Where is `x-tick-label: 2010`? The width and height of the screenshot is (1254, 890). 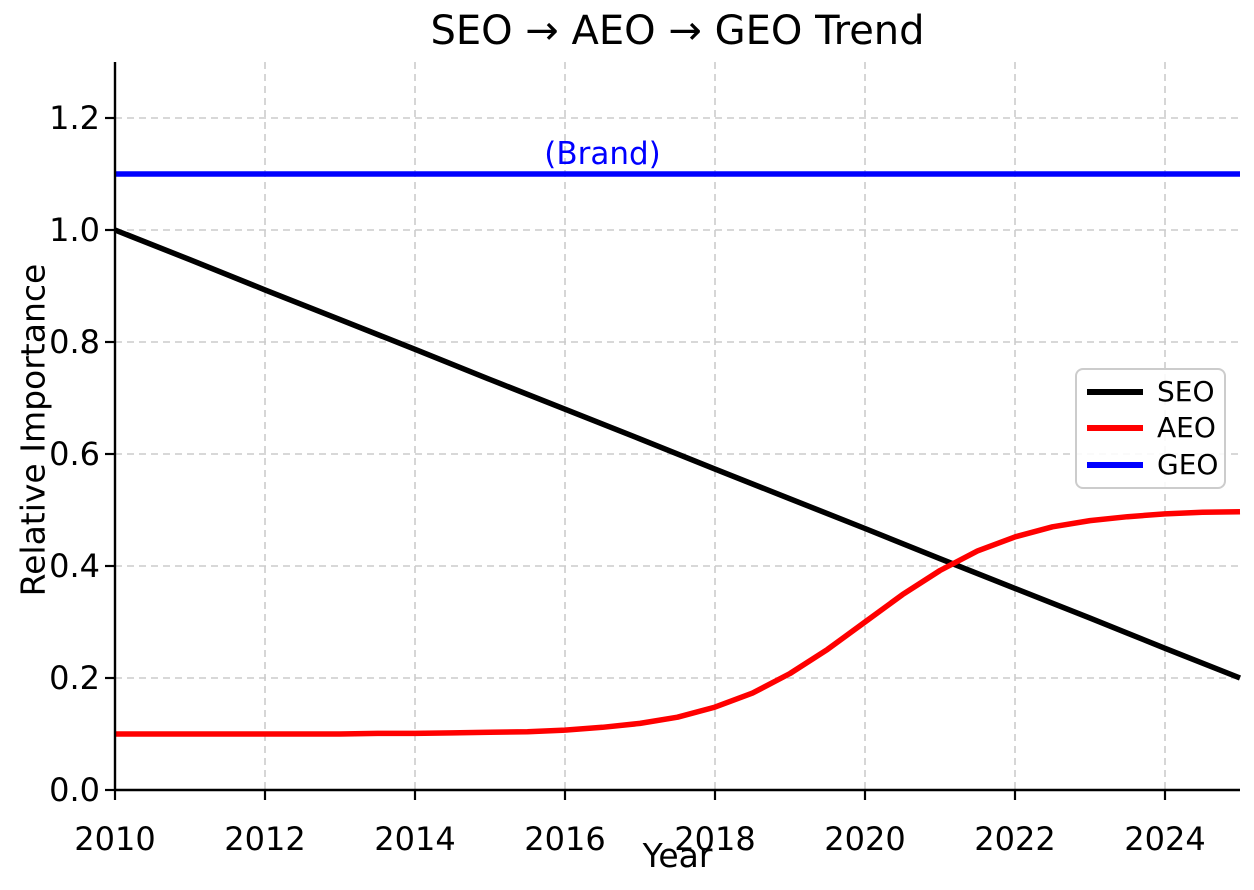
x-tick-label: 2010 is located at coordinates (114, 839).